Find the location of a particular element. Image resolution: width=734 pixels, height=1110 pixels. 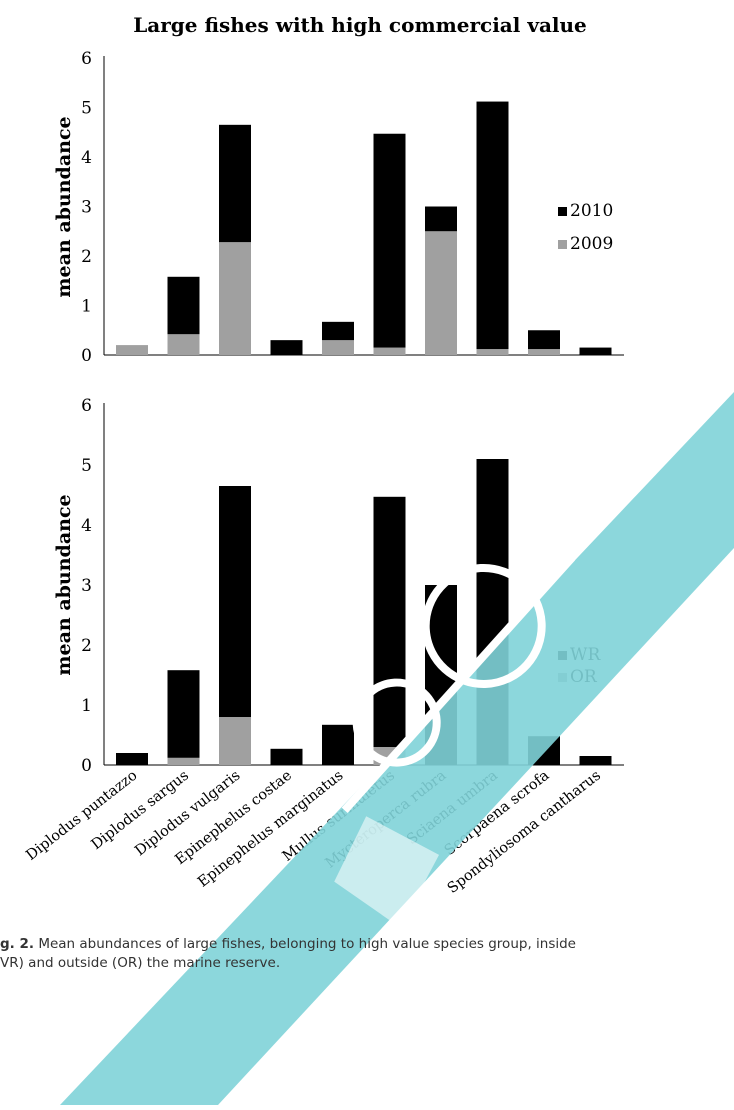

bar-wr-epinephelus-marginatus is located at coordinates (338, 744).